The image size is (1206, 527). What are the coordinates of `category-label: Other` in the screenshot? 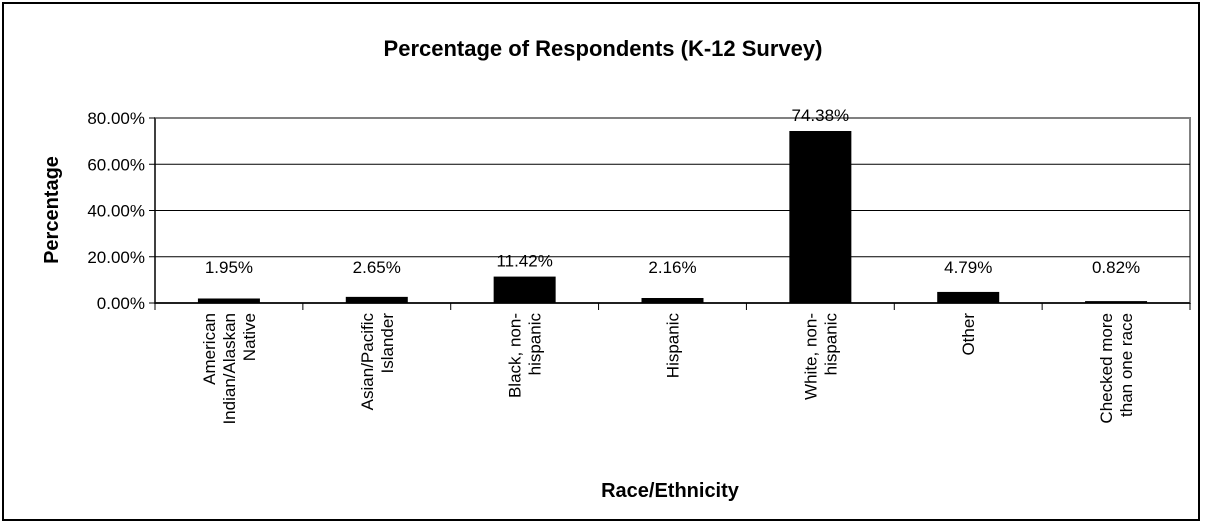 It's located at (968, 334).